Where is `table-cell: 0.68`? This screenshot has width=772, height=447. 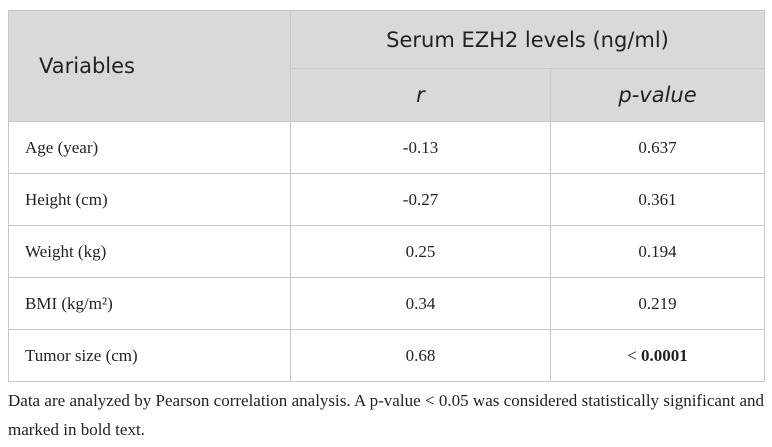
table-cell: 0.68 is located at coordinates (420, 355).